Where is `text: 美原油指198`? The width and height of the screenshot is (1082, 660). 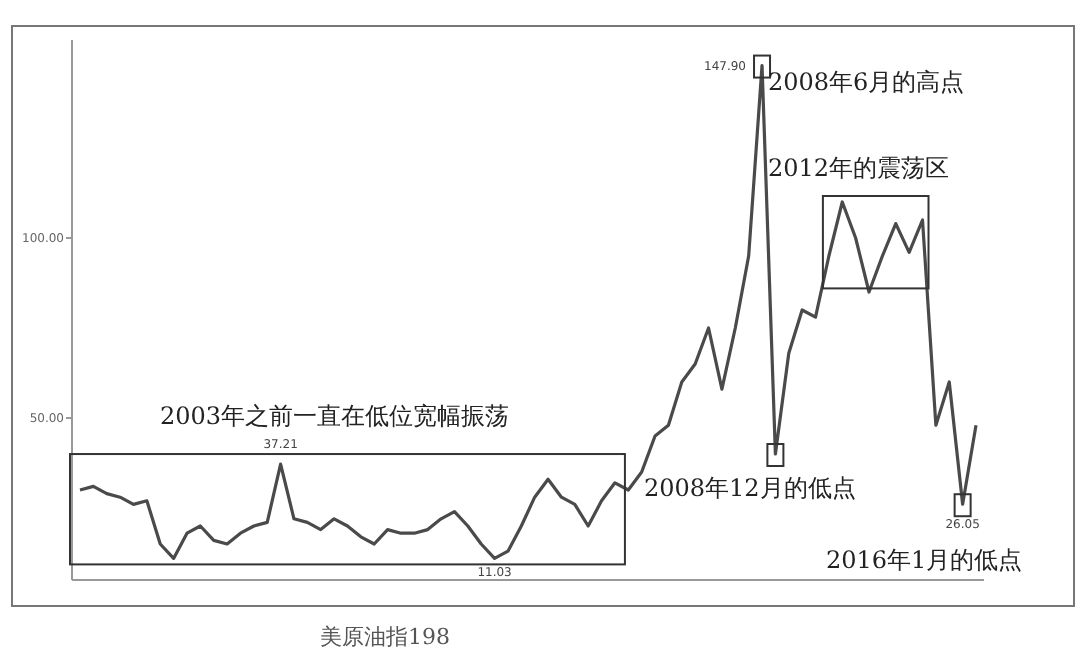 text: 美原油指198 is located at coordinates (385, 637).